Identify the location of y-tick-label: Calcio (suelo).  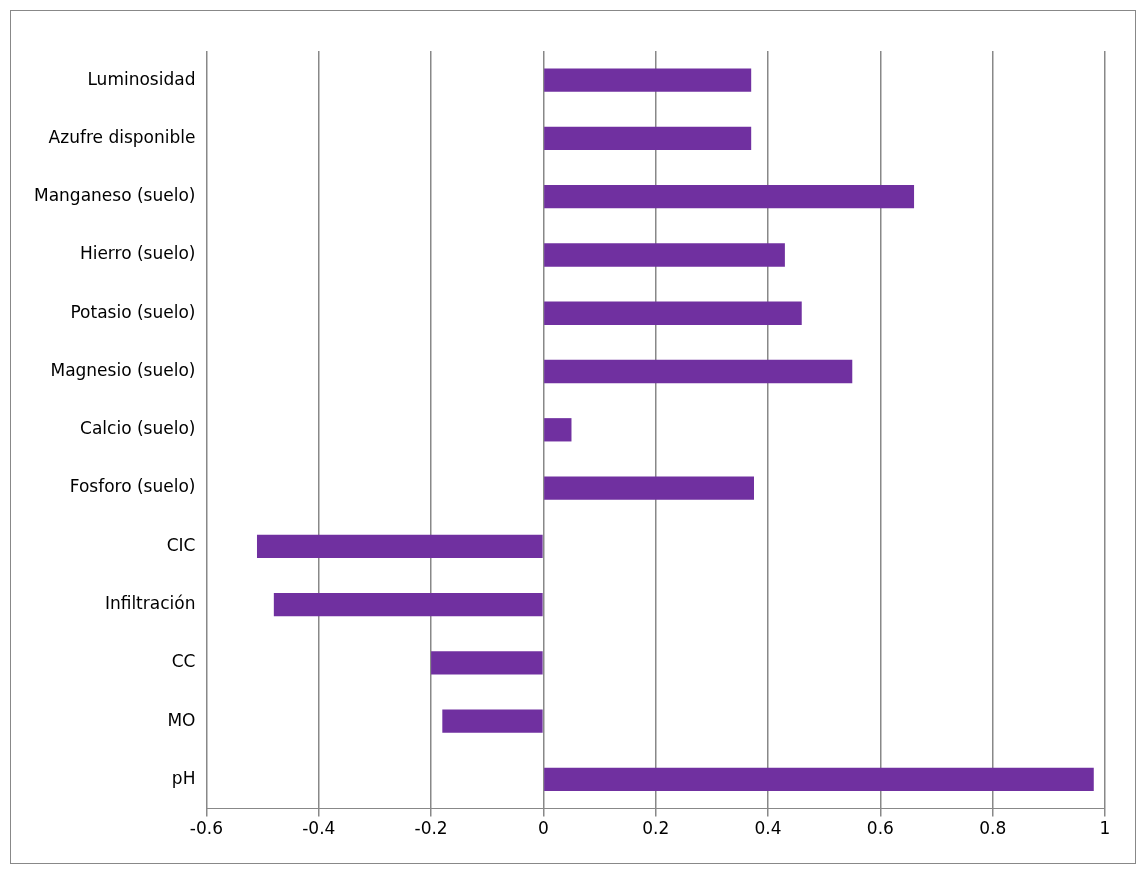
(138, 428).